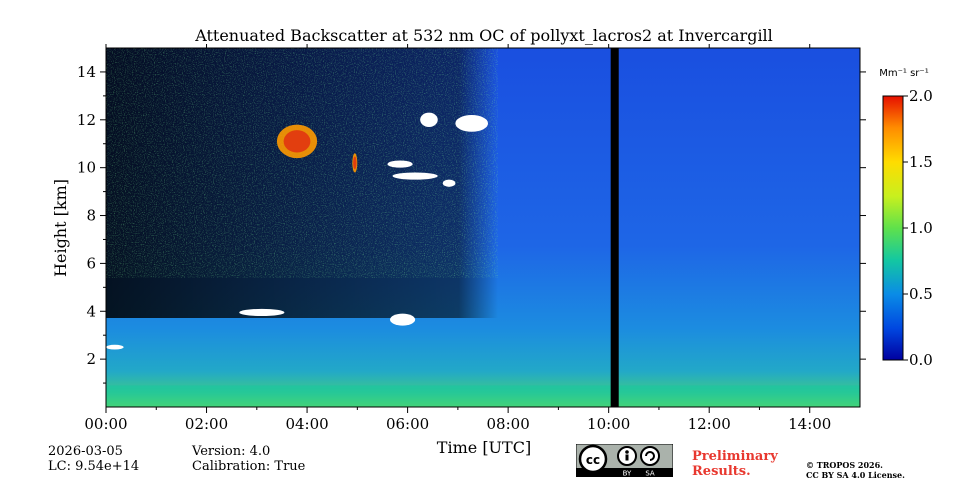 Image resolution: width=960 pixels, height=480 pixels. Describe the element at coordinates (735, 456) in the screenshot. I see `preliminary-line1: Preliminary` at that location.